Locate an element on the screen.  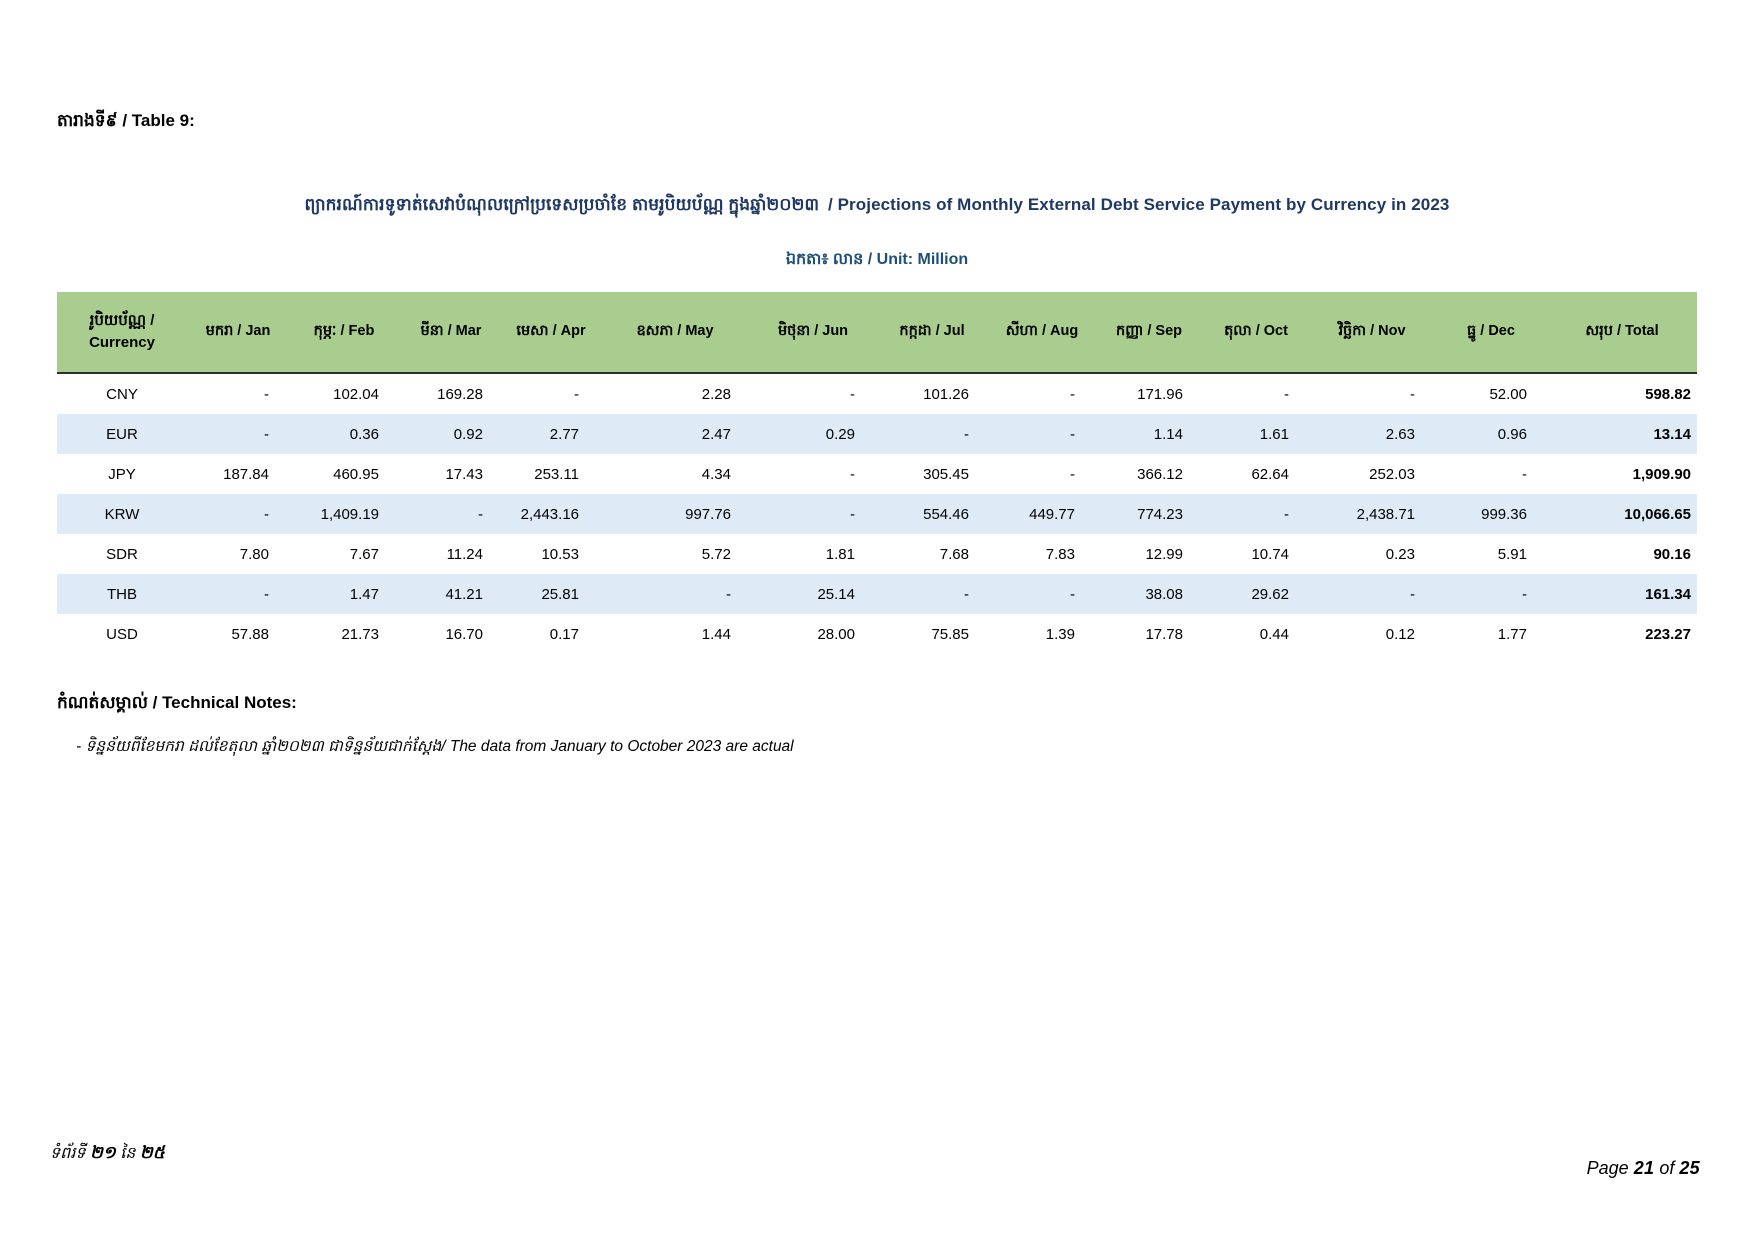
month-value-cell: 4.34 is located at coordinates (716, 474).